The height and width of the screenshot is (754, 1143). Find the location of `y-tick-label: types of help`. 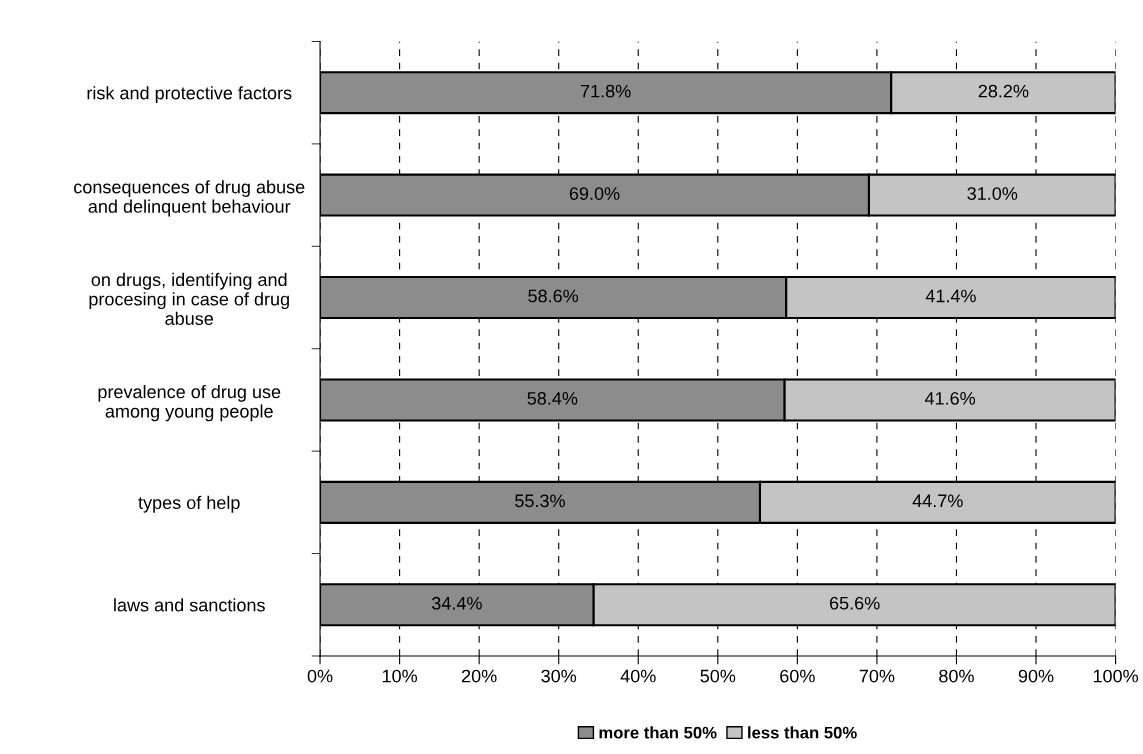

y-tick-label: types of help is located at coordinates (189, 504).